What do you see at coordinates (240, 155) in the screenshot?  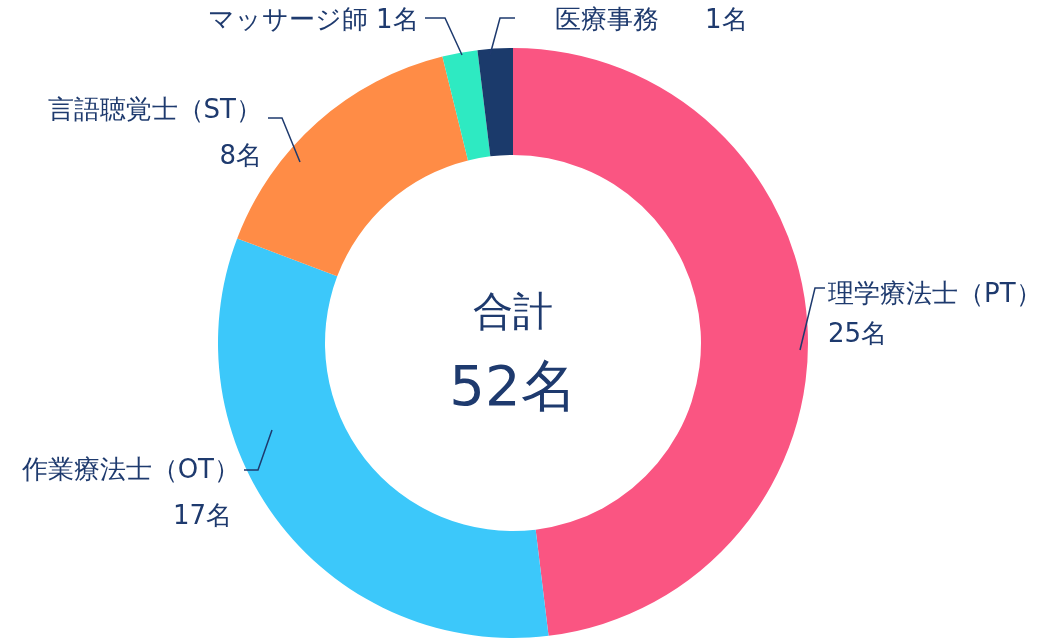 I see `data-label: 8名` at bounding box center [240, 155].